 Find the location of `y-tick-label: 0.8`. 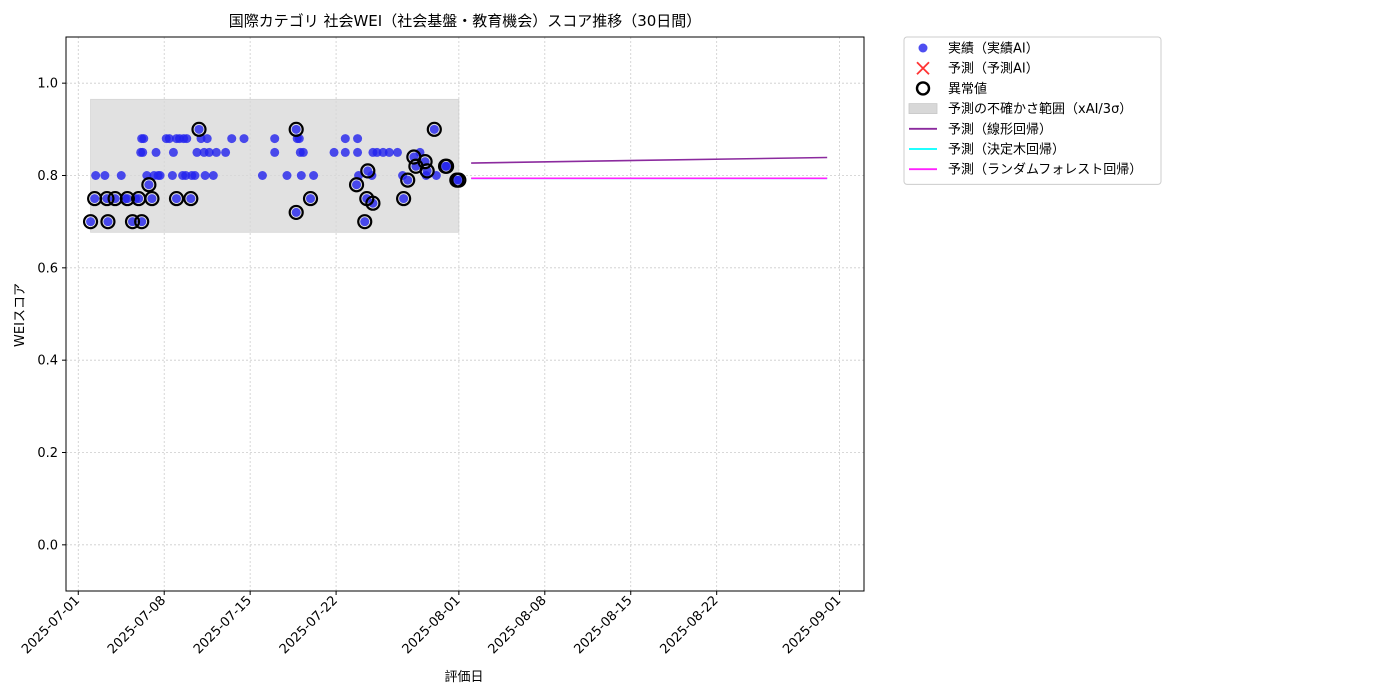

y-tick-label: 0.8 is located at coordinates (47, 176).